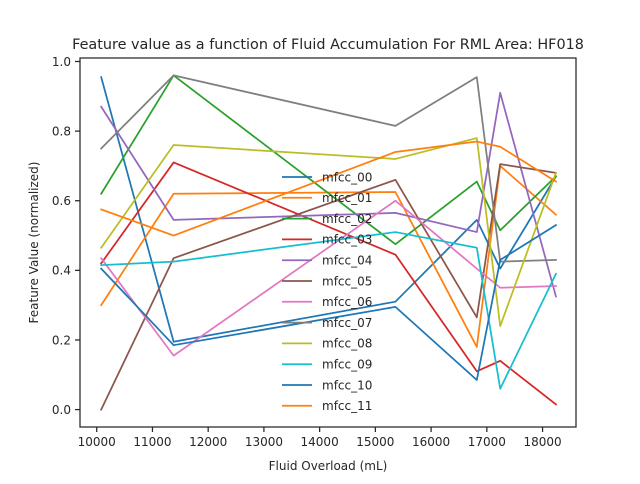 The height and width of the screenshot is (484, 640). Describe the element at coordinates (431, 442) in the screenshot. I see `x-tick-label: 16000` at that location.